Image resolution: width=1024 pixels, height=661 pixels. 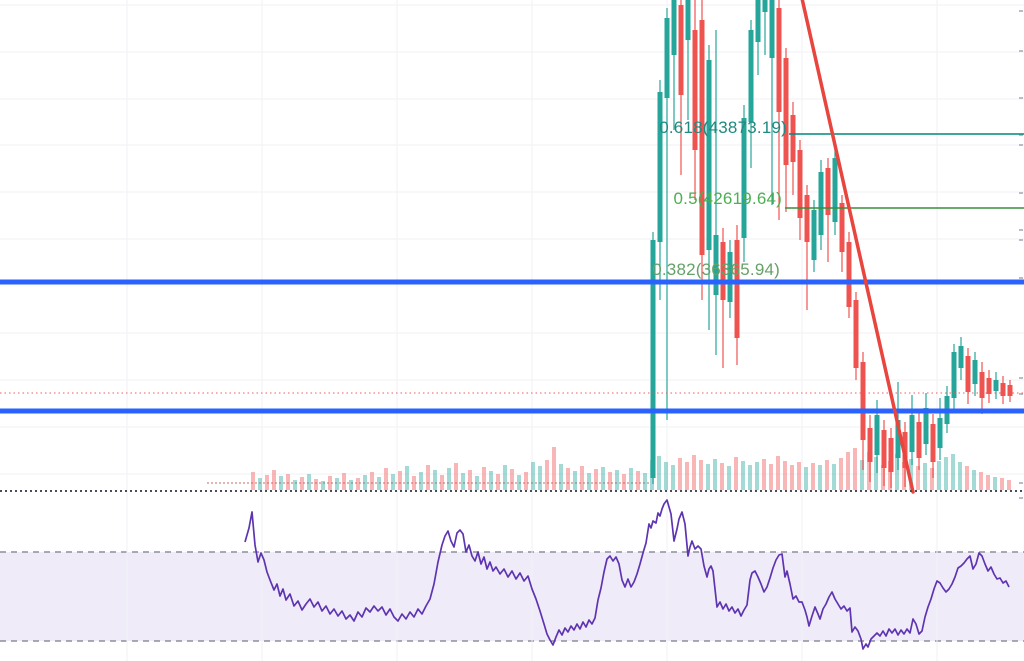 What do you see at coordinates (727, 198) in the screenshot?
I see `fib-label-05: 0.5(42619.64)` at bounding box center [727, 198].